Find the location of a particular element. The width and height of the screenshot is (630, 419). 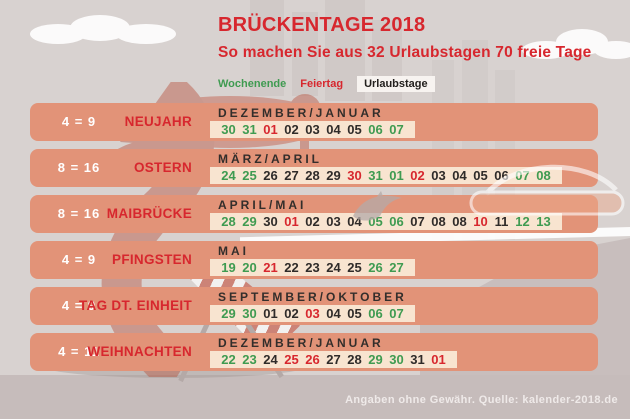

dates-strip: 24 25 26 27 28 29 30 31 01 02 03 04 05 06 07 08 is located at coordinates (386, 175).